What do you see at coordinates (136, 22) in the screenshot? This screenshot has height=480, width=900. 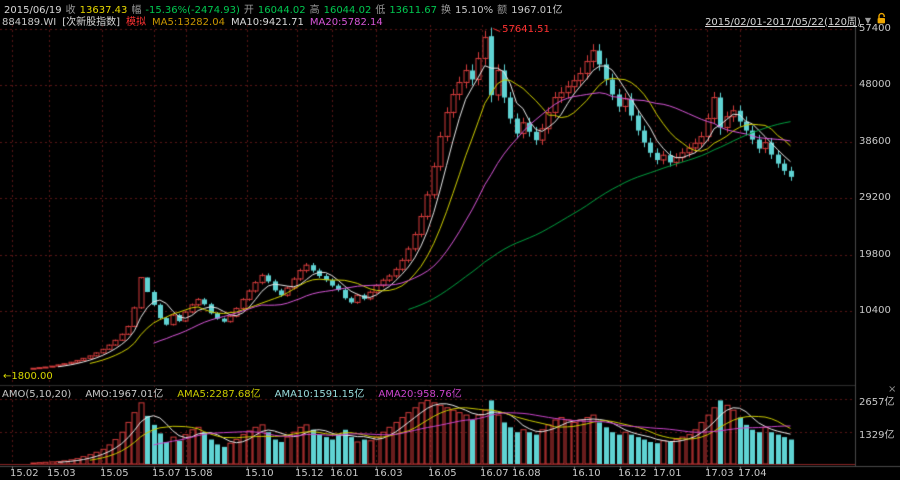 I see `symbol-tag: 模拟` at bounding box center [136, 22].